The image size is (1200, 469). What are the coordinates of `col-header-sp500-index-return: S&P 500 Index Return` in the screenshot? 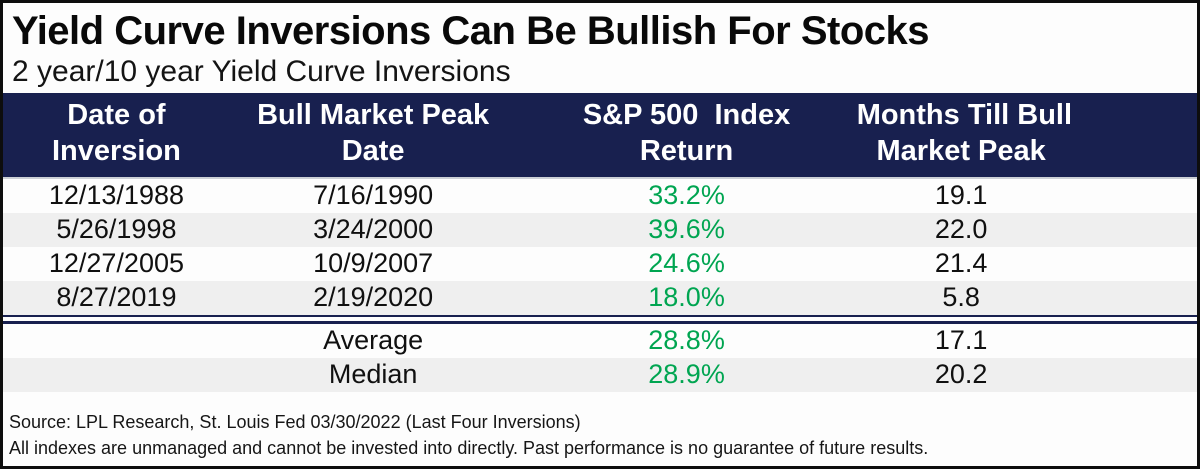 It's located at (686, 136).